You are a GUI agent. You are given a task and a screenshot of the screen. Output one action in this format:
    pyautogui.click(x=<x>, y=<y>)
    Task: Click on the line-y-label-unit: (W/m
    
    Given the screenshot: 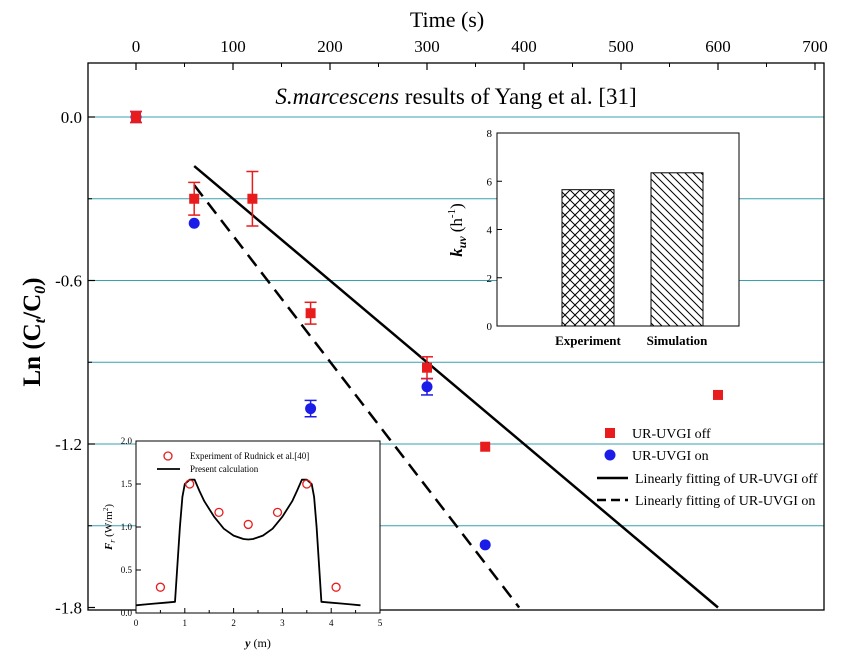 What is the action you would take?
    pyautogui.click(x=109, y=525)
    